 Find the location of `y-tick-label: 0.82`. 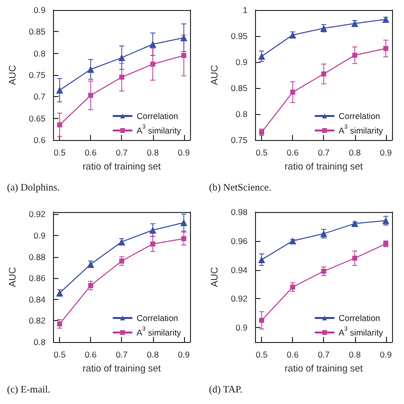

y-tick-label: 0.82 is located at coordinates (37, 321).